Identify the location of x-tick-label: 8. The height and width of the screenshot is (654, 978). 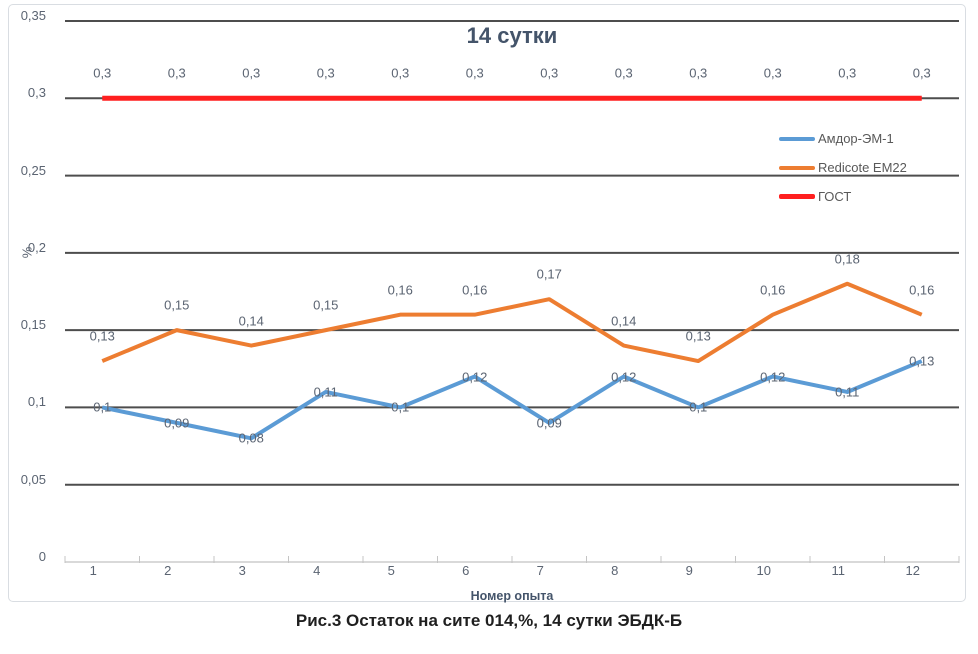
(615, 570).